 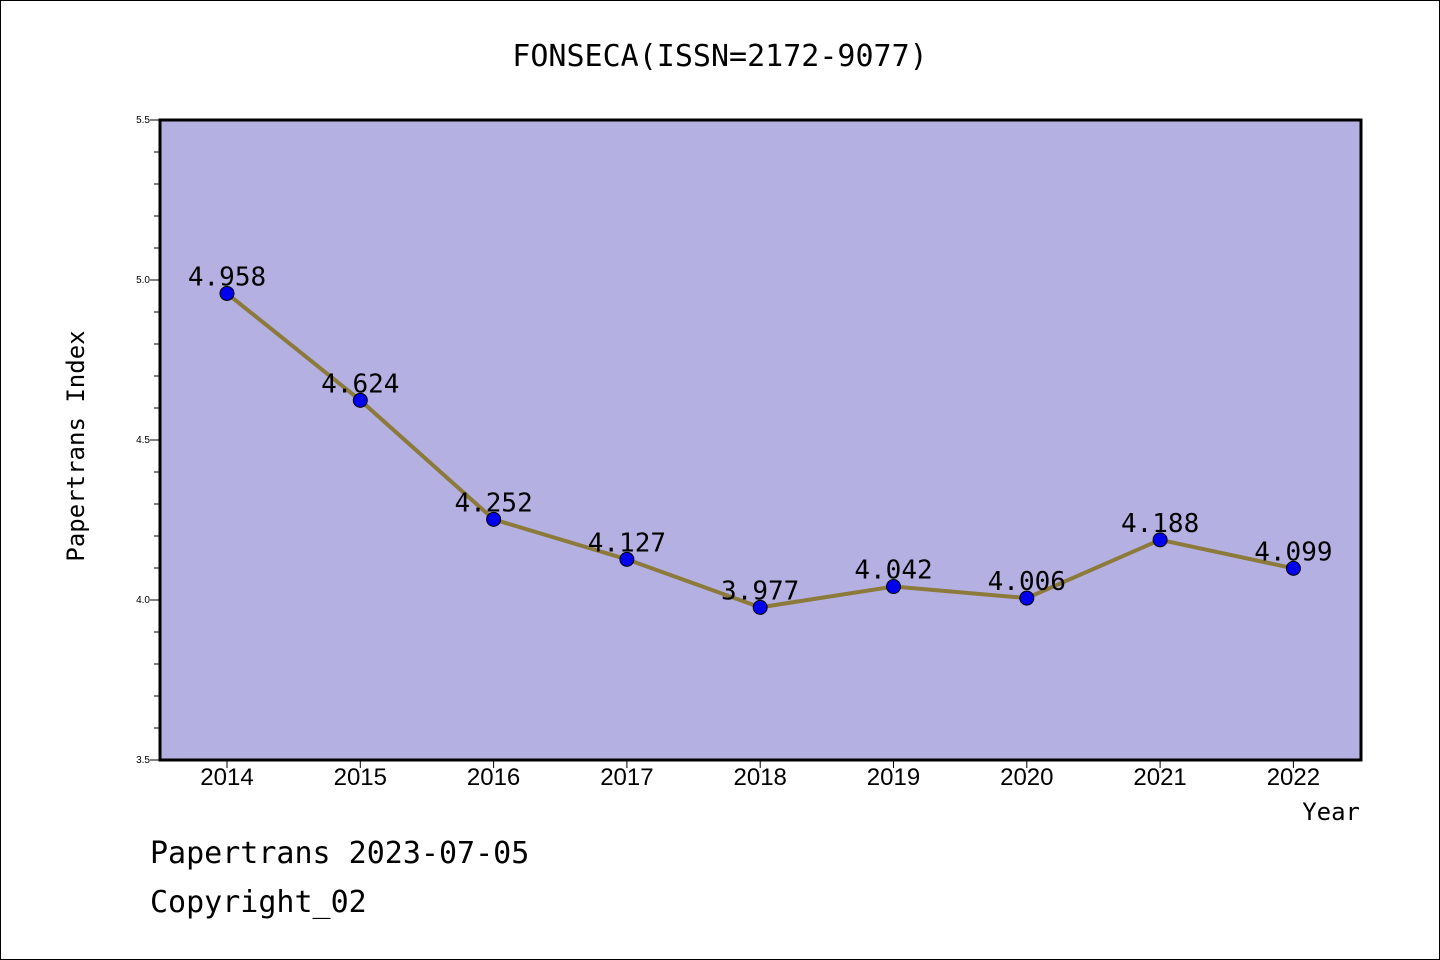 What do you see at coordinates (143, 440) in the screenshot?
I see `y-tick-label: 4.5` at bounding box center [143, 440].